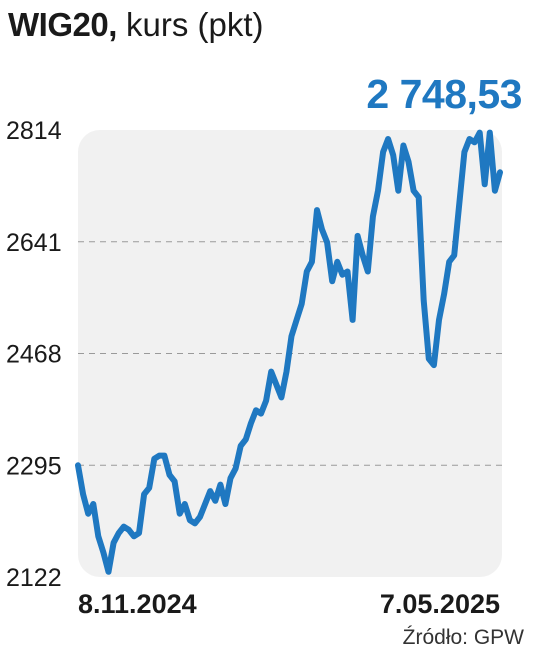  I want to click on y-tick-label: 2122, so click(34, 578).